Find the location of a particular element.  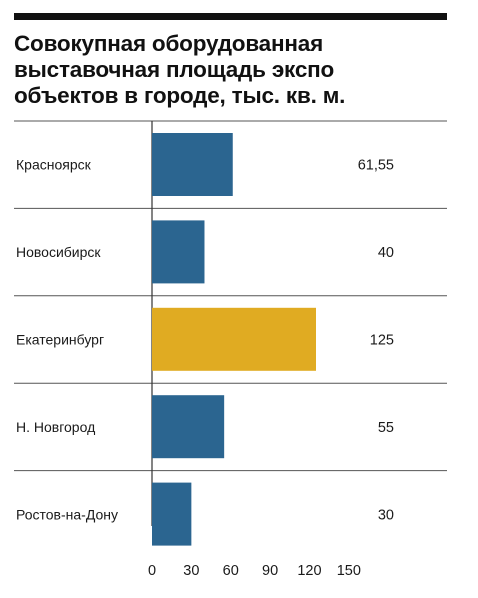

category-label: Новосибирск is located at coordinates (58, 252).